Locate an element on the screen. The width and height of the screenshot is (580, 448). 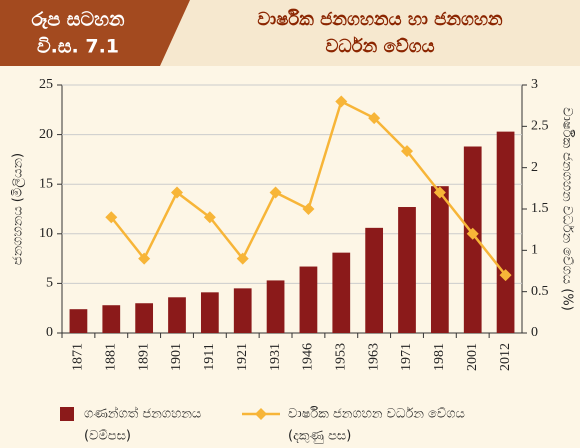
x-tick-label: 1946 is located at coordinates (308, 357).